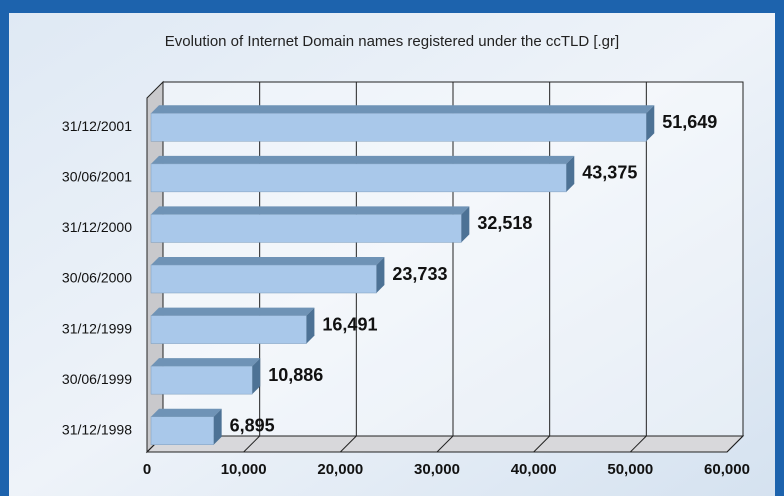 The width and height of the screenshot is (784, 496). Describe the element at coordinates (147, 469) in the screenshot. I see `x-tick-label: 0` at that location.